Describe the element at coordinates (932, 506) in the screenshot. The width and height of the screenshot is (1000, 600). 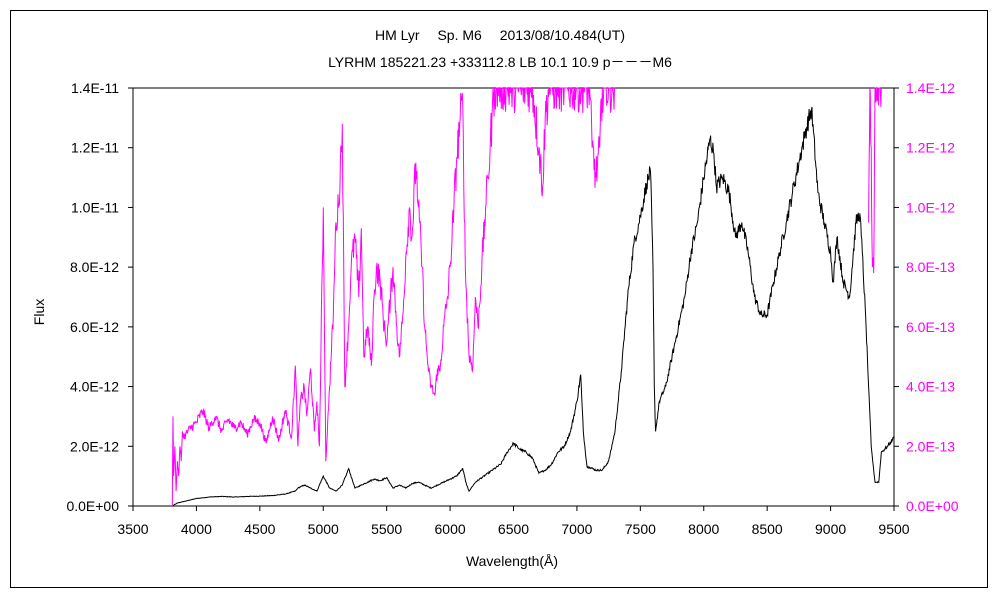
I see `y-right-tick-label: 0.0E+00` at that location.